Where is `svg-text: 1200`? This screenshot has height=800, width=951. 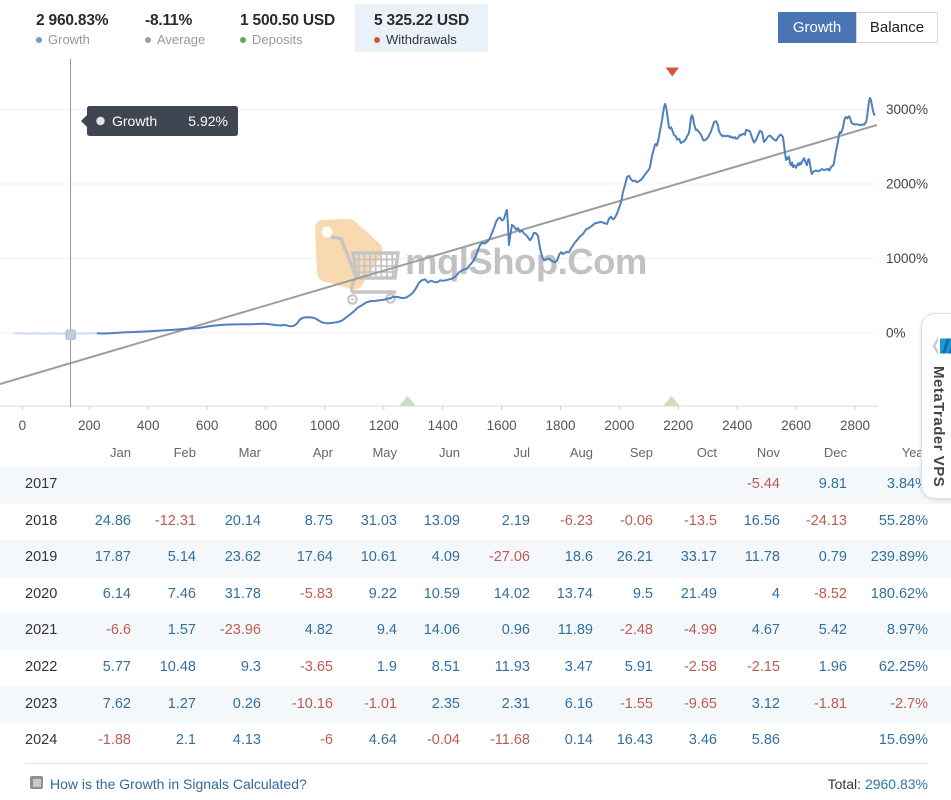 svg-text: 1200 is located at coordinates (384, 425).